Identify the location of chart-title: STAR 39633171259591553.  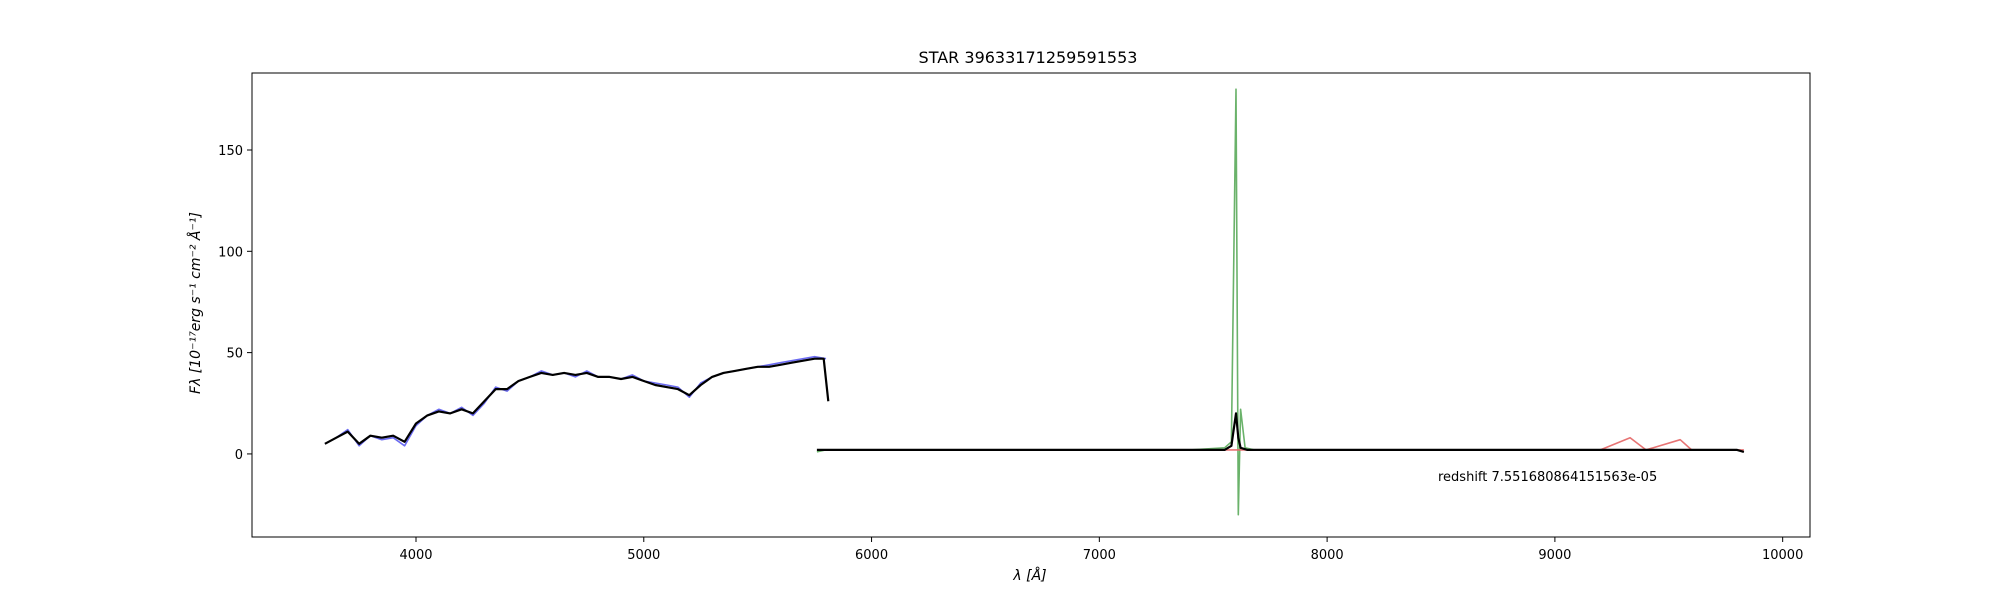
(1028, 57).